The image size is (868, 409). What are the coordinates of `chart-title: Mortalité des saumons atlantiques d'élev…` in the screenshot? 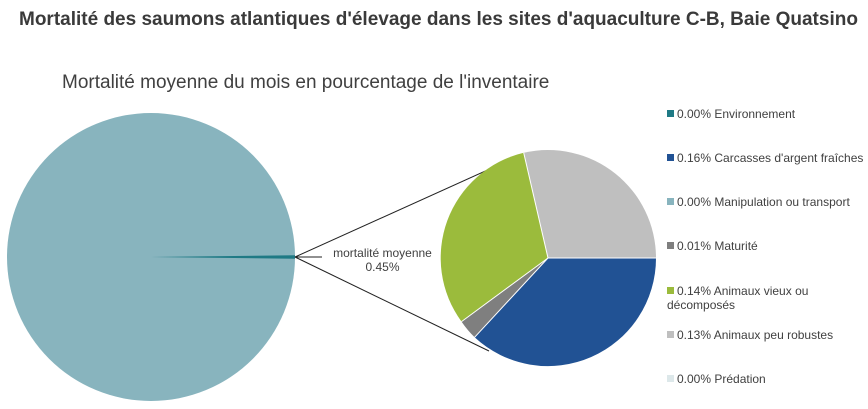 It's located at (438, 19).